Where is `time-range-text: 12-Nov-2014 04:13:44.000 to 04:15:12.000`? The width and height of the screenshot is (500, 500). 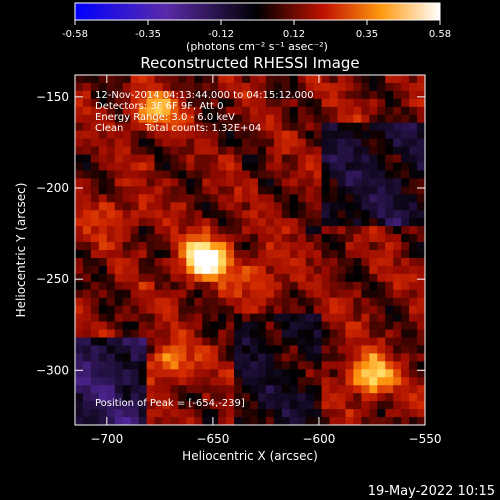 time-range-text: 12-Nov-2014 04:13:44.000 to 04:15:12.000 is located at coordinates (204, 95).